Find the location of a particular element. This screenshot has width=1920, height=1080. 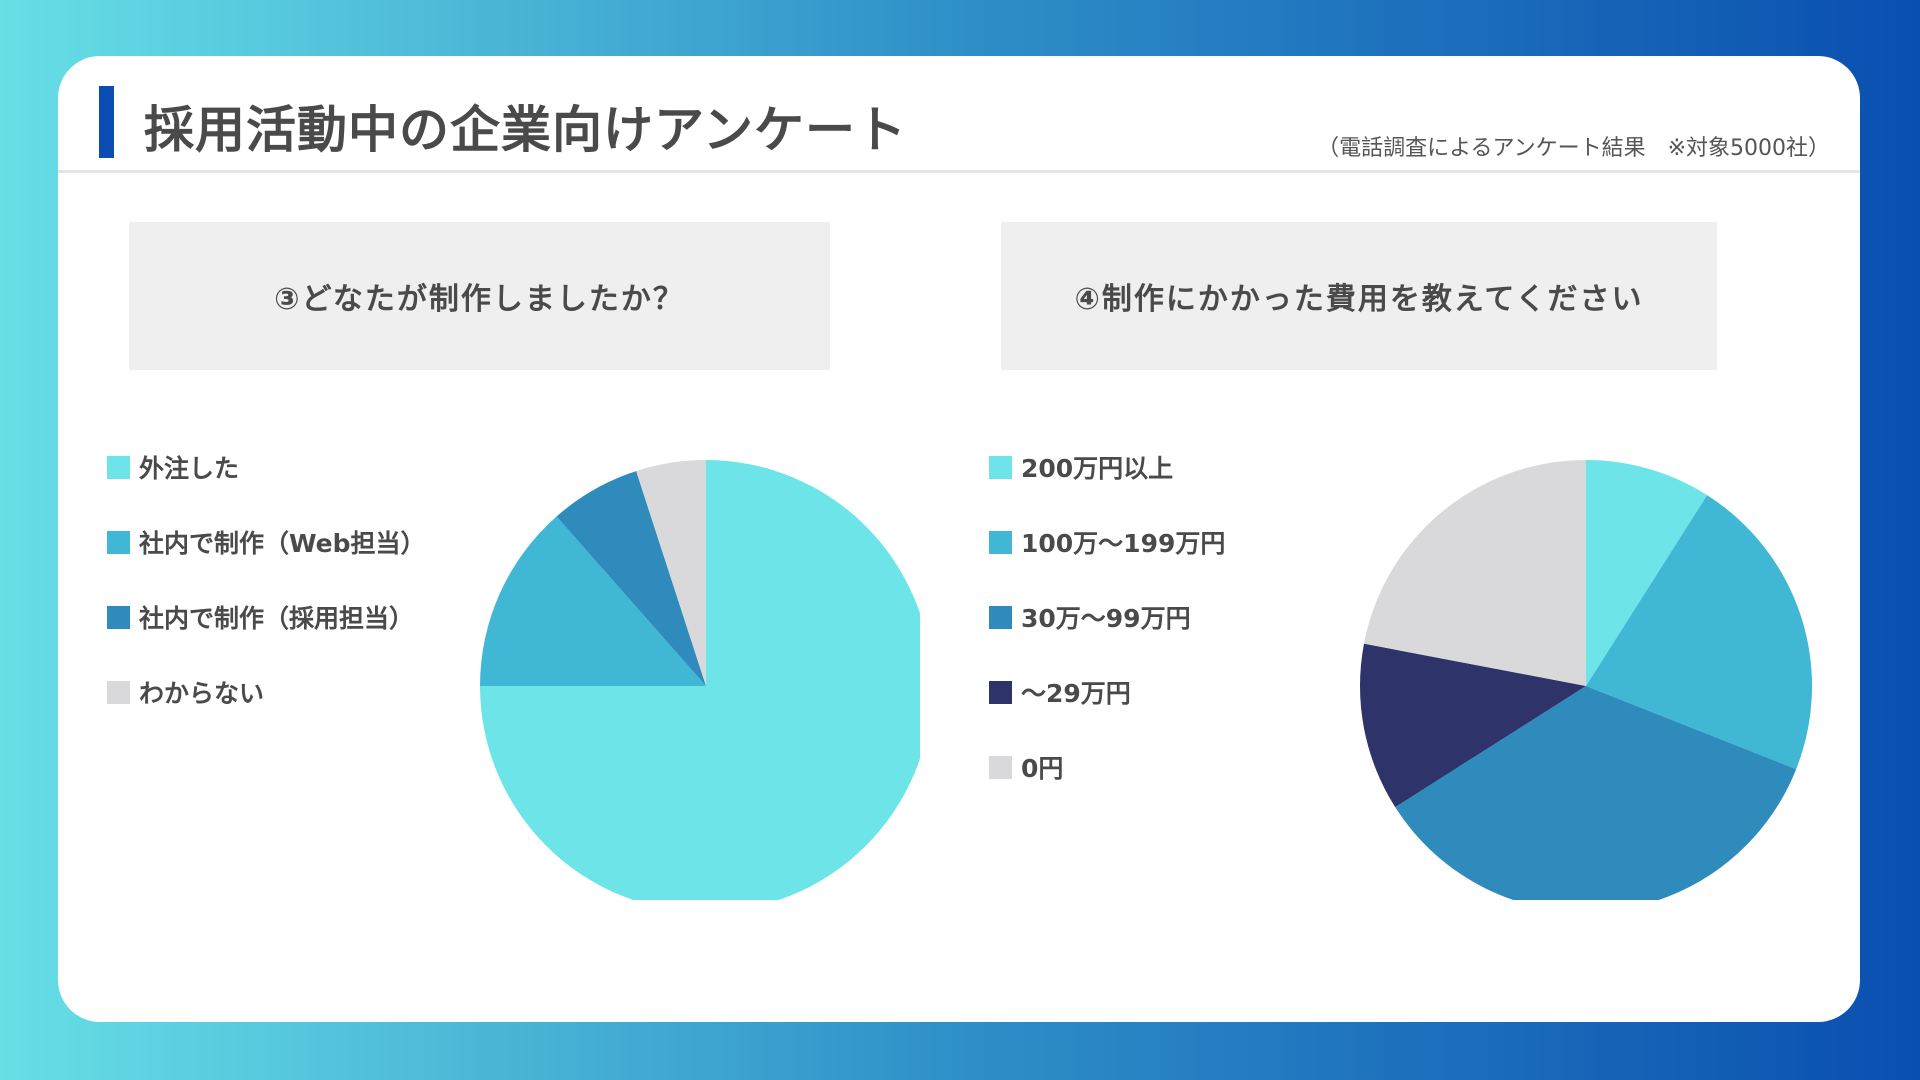

question-4-title: ④制作にかかった費用を教えてください is located at coordinates (1359, 299).